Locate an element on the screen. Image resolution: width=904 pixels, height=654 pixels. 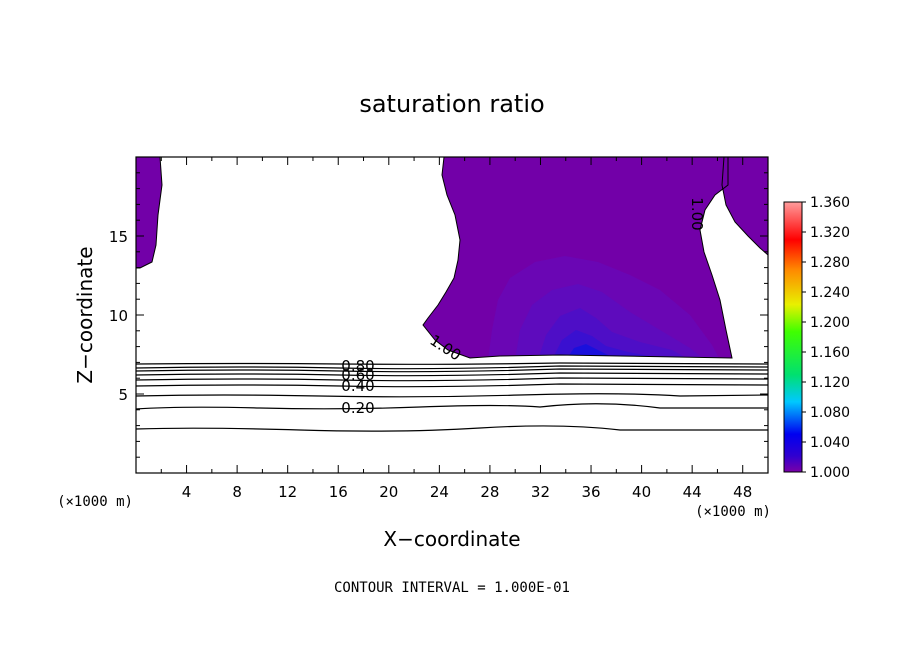
y-unit-label: (×1000 m) is located at coordinates (95, 502).